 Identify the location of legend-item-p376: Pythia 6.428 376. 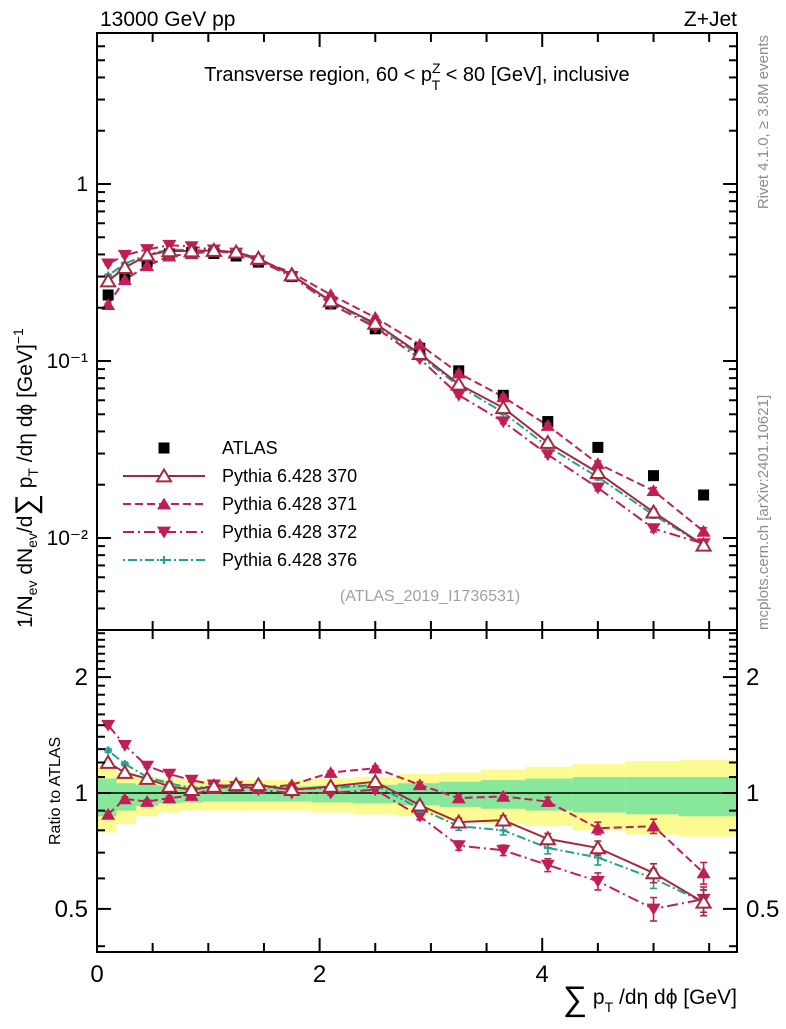
(240, 560).